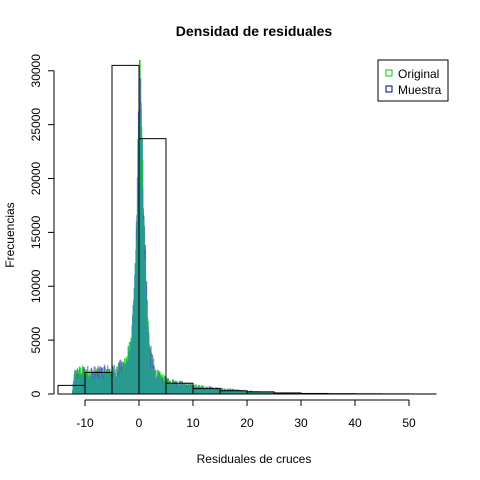  What do you see at coordinates (301, 423) in the screenshot?
I see `x-tick-label: 30` at bounding box center [301, 423].